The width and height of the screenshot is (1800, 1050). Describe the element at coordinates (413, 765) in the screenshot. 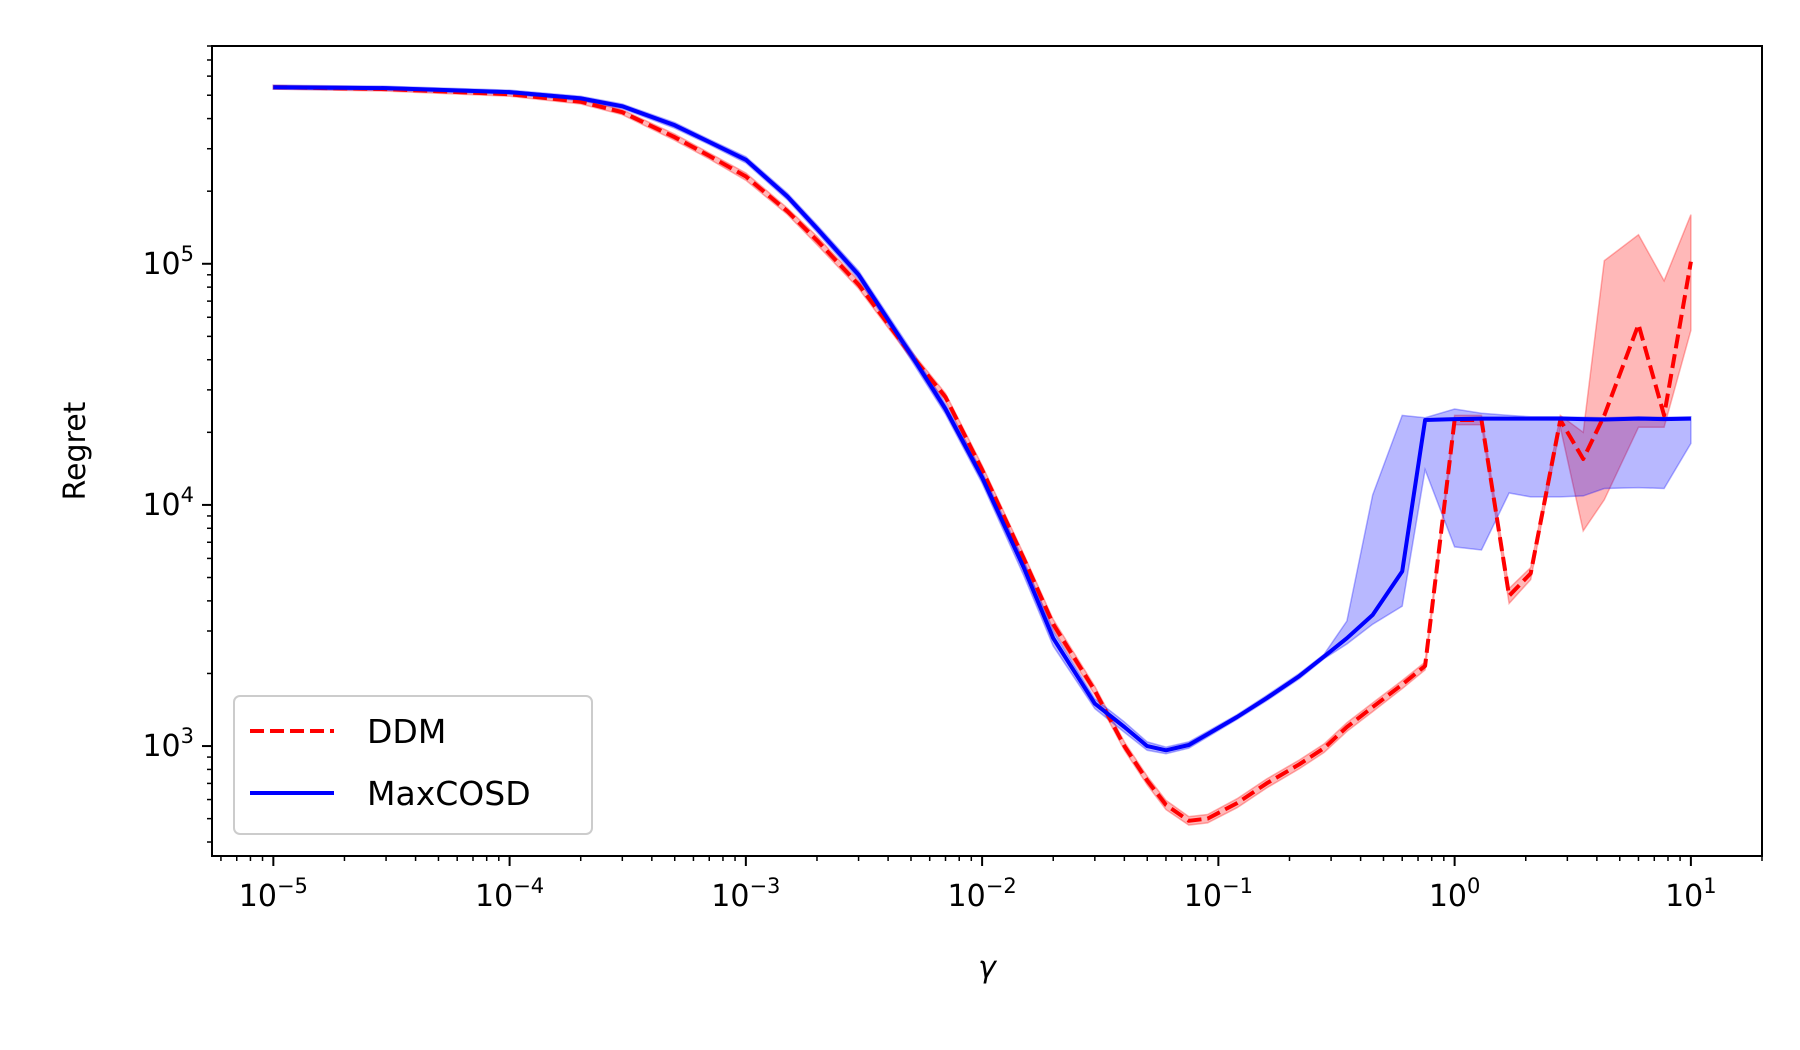

I see `legend: DDM MaxCOSD` at that location.